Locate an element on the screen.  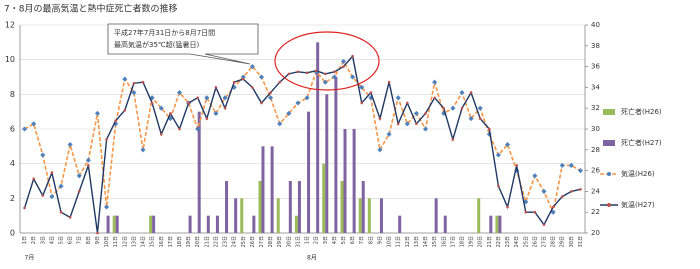
x-tick-label: 28日 is located at coordinates (554, 241).